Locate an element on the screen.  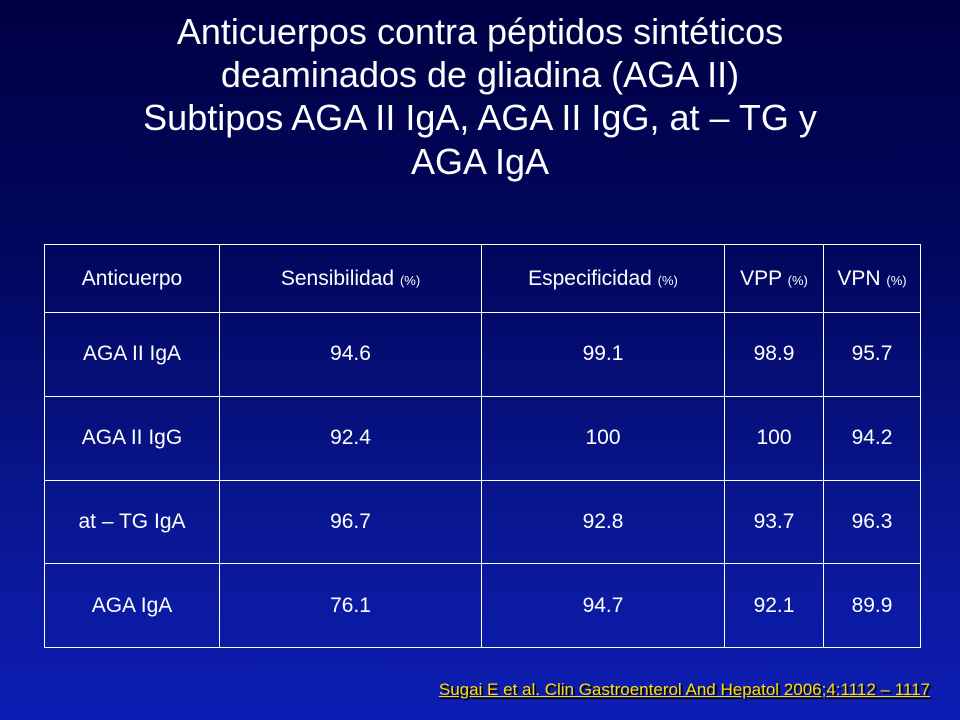
row-label-cell: AGA II IgG is located at coordinates (132, 438).